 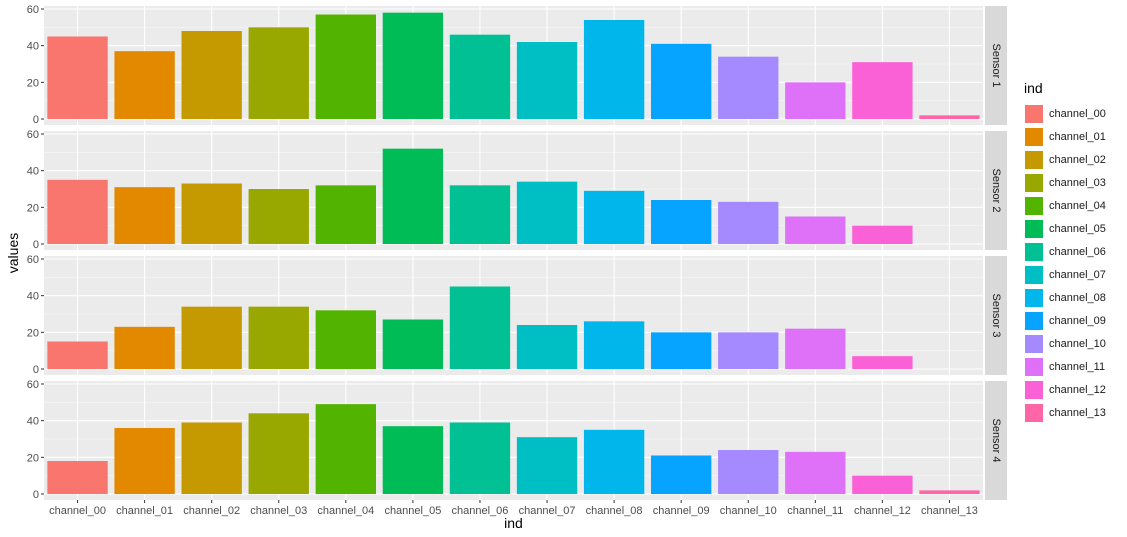 I want to click on legend-label: channel_12, so click(x=1077, y=389).